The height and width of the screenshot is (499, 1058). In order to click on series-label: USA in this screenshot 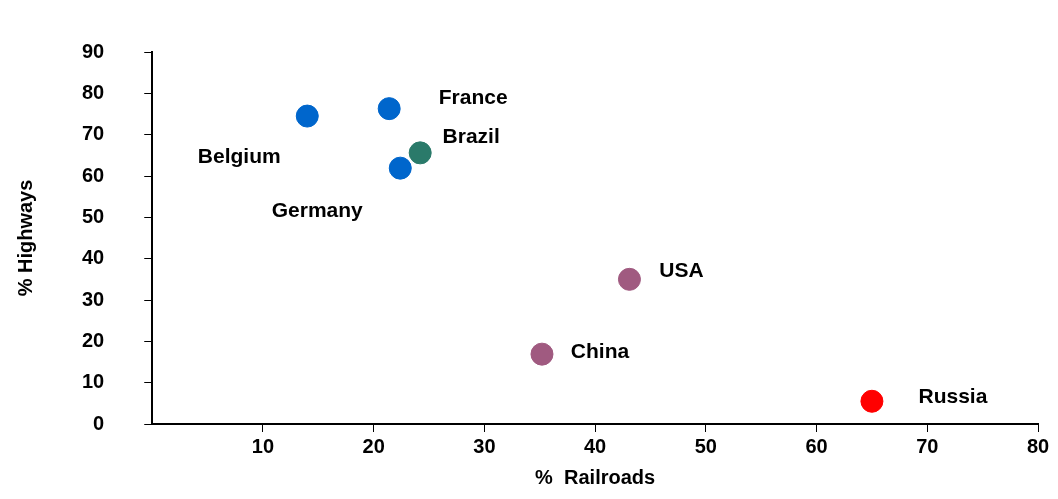, I will do `click(681, 270)`.